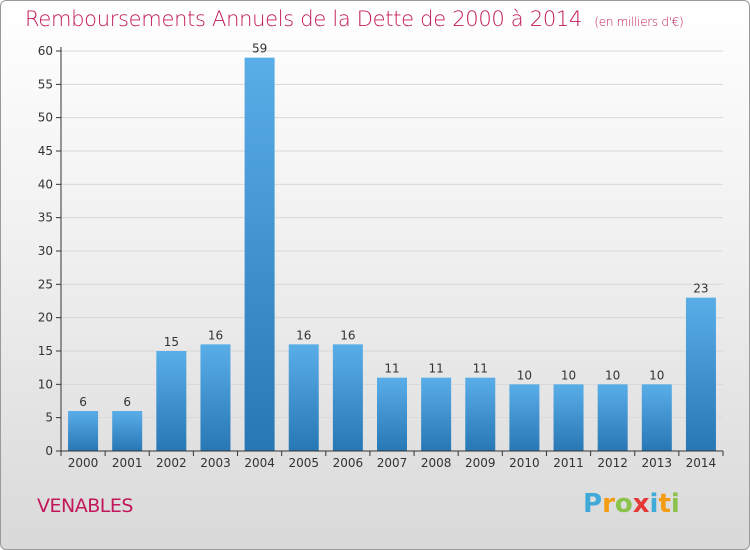 The image size is (750, 550). I want to click on proxiti-logo: Proxiti, so click(631, 504).